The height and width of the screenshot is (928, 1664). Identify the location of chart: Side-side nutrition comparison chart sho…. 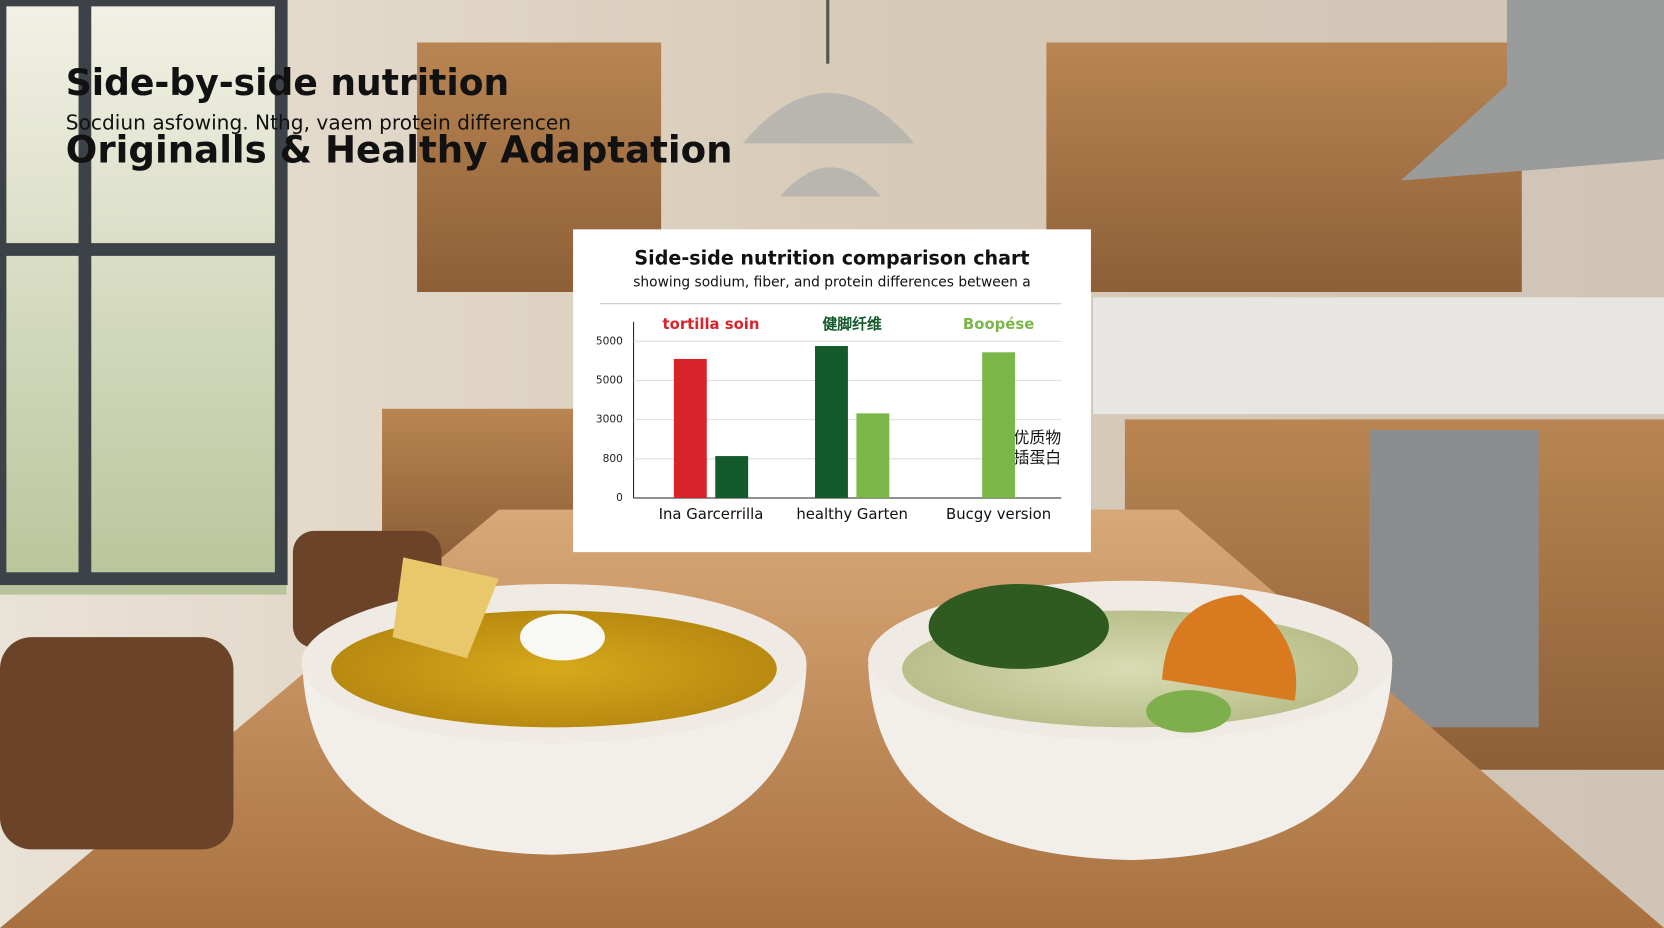
(832, 391).